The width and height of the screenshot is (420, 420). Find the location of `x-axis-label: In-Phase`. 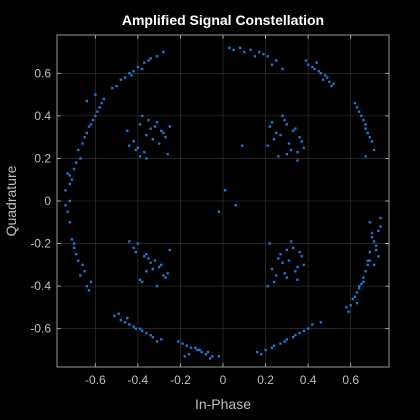

x-axis-label: In-Phase is located at coordinates (223, 404).